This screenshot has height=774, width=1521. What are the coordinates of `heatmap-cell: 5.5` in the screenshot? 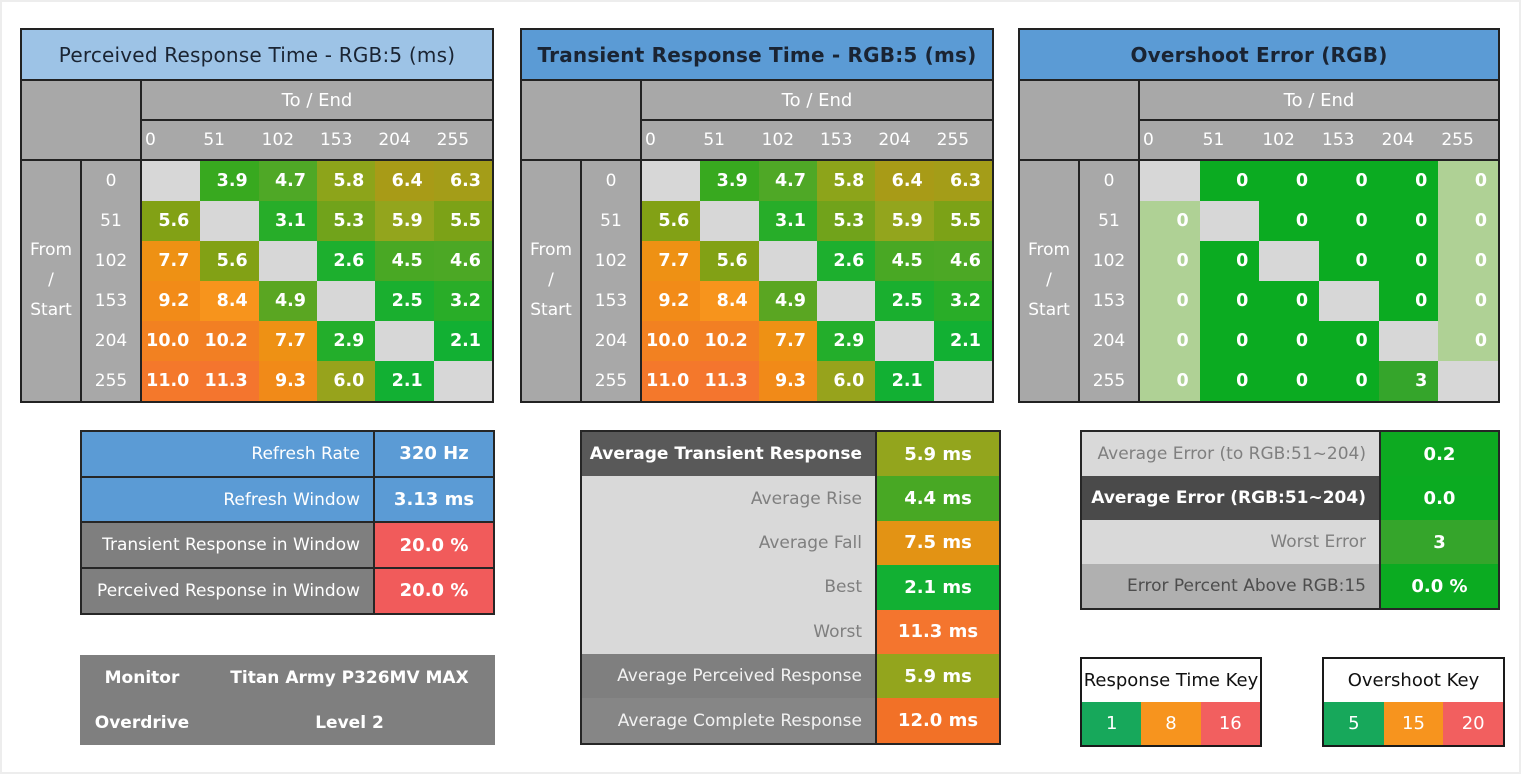 It's located at (962, 221).